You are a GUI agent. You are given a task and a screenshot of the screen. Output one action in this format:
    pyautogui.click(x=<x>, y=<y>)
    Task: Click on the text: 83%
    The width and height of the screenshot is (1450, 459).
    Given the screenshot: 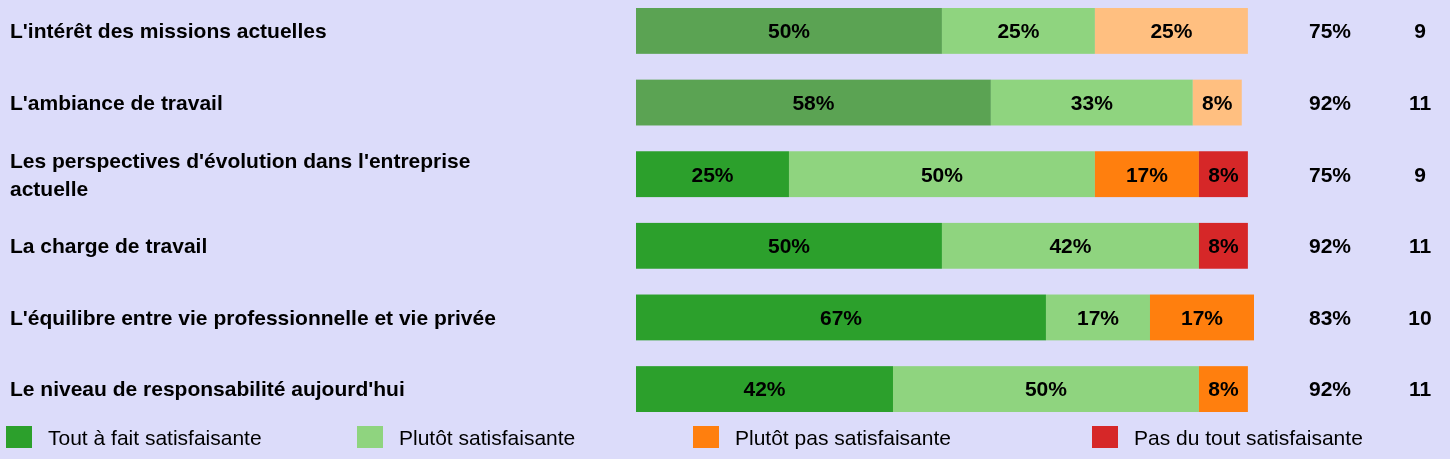 What is the action you would take?
    pyautogui.click(x=1330, y=317)
    